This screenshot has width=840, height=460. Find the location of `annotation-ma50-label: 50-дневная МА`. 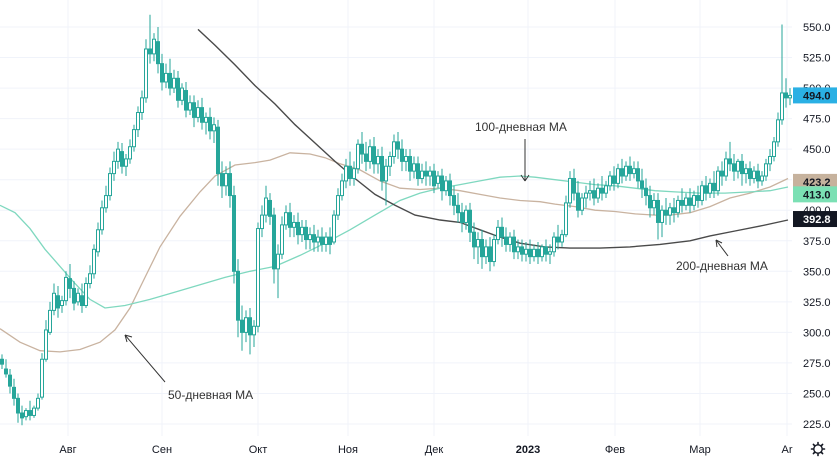

annotation-ma50-label: 50-дневная МА is located at coordinates (210, 395).